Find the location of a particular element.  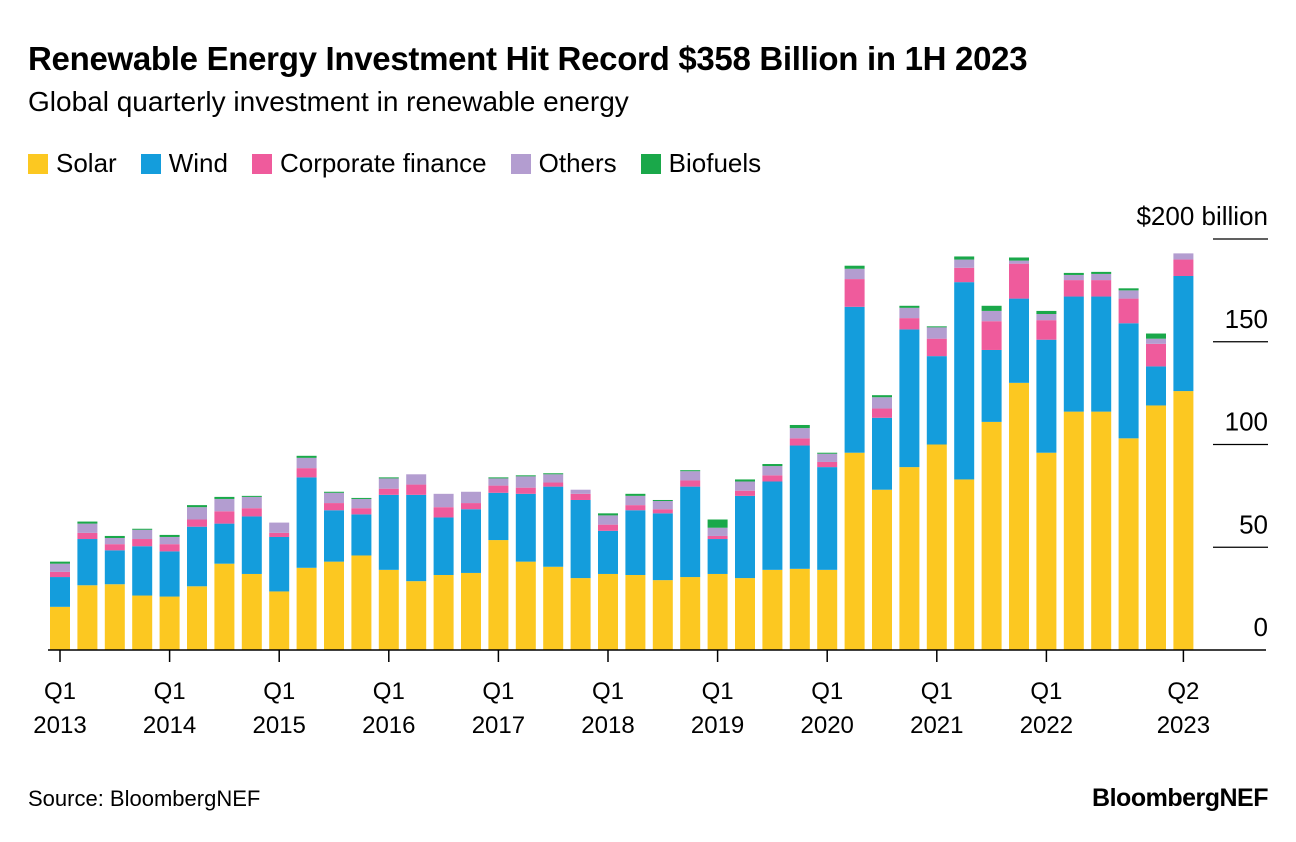

bar-wind-q3-2016 is located at coordinates (443, 546).